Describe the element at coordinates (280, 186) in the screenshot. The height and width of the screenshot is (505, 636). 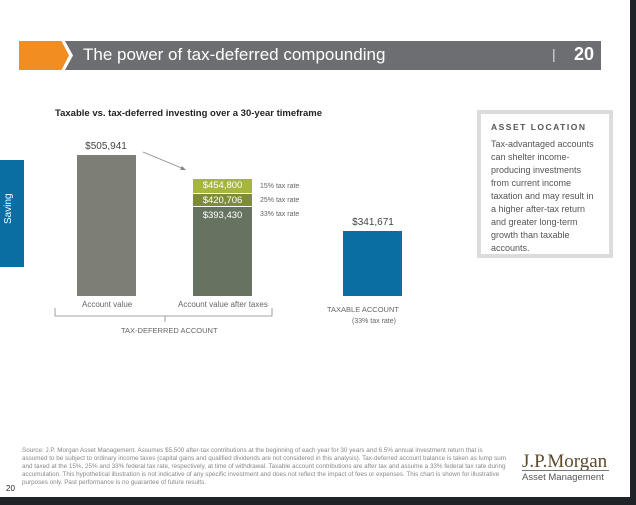
I see `rate-15: 15% tax rate` at that location.